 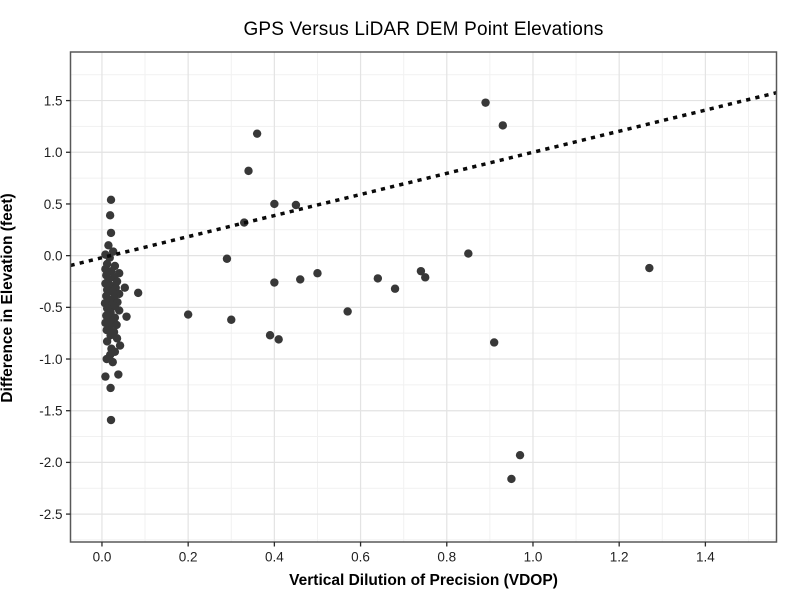 What do you see at coordinates (423, 29) in the screenshot?
I see `chart-title: GPS Versus LiDAR DEM Point Elevations` at bounding box center [423, 29].